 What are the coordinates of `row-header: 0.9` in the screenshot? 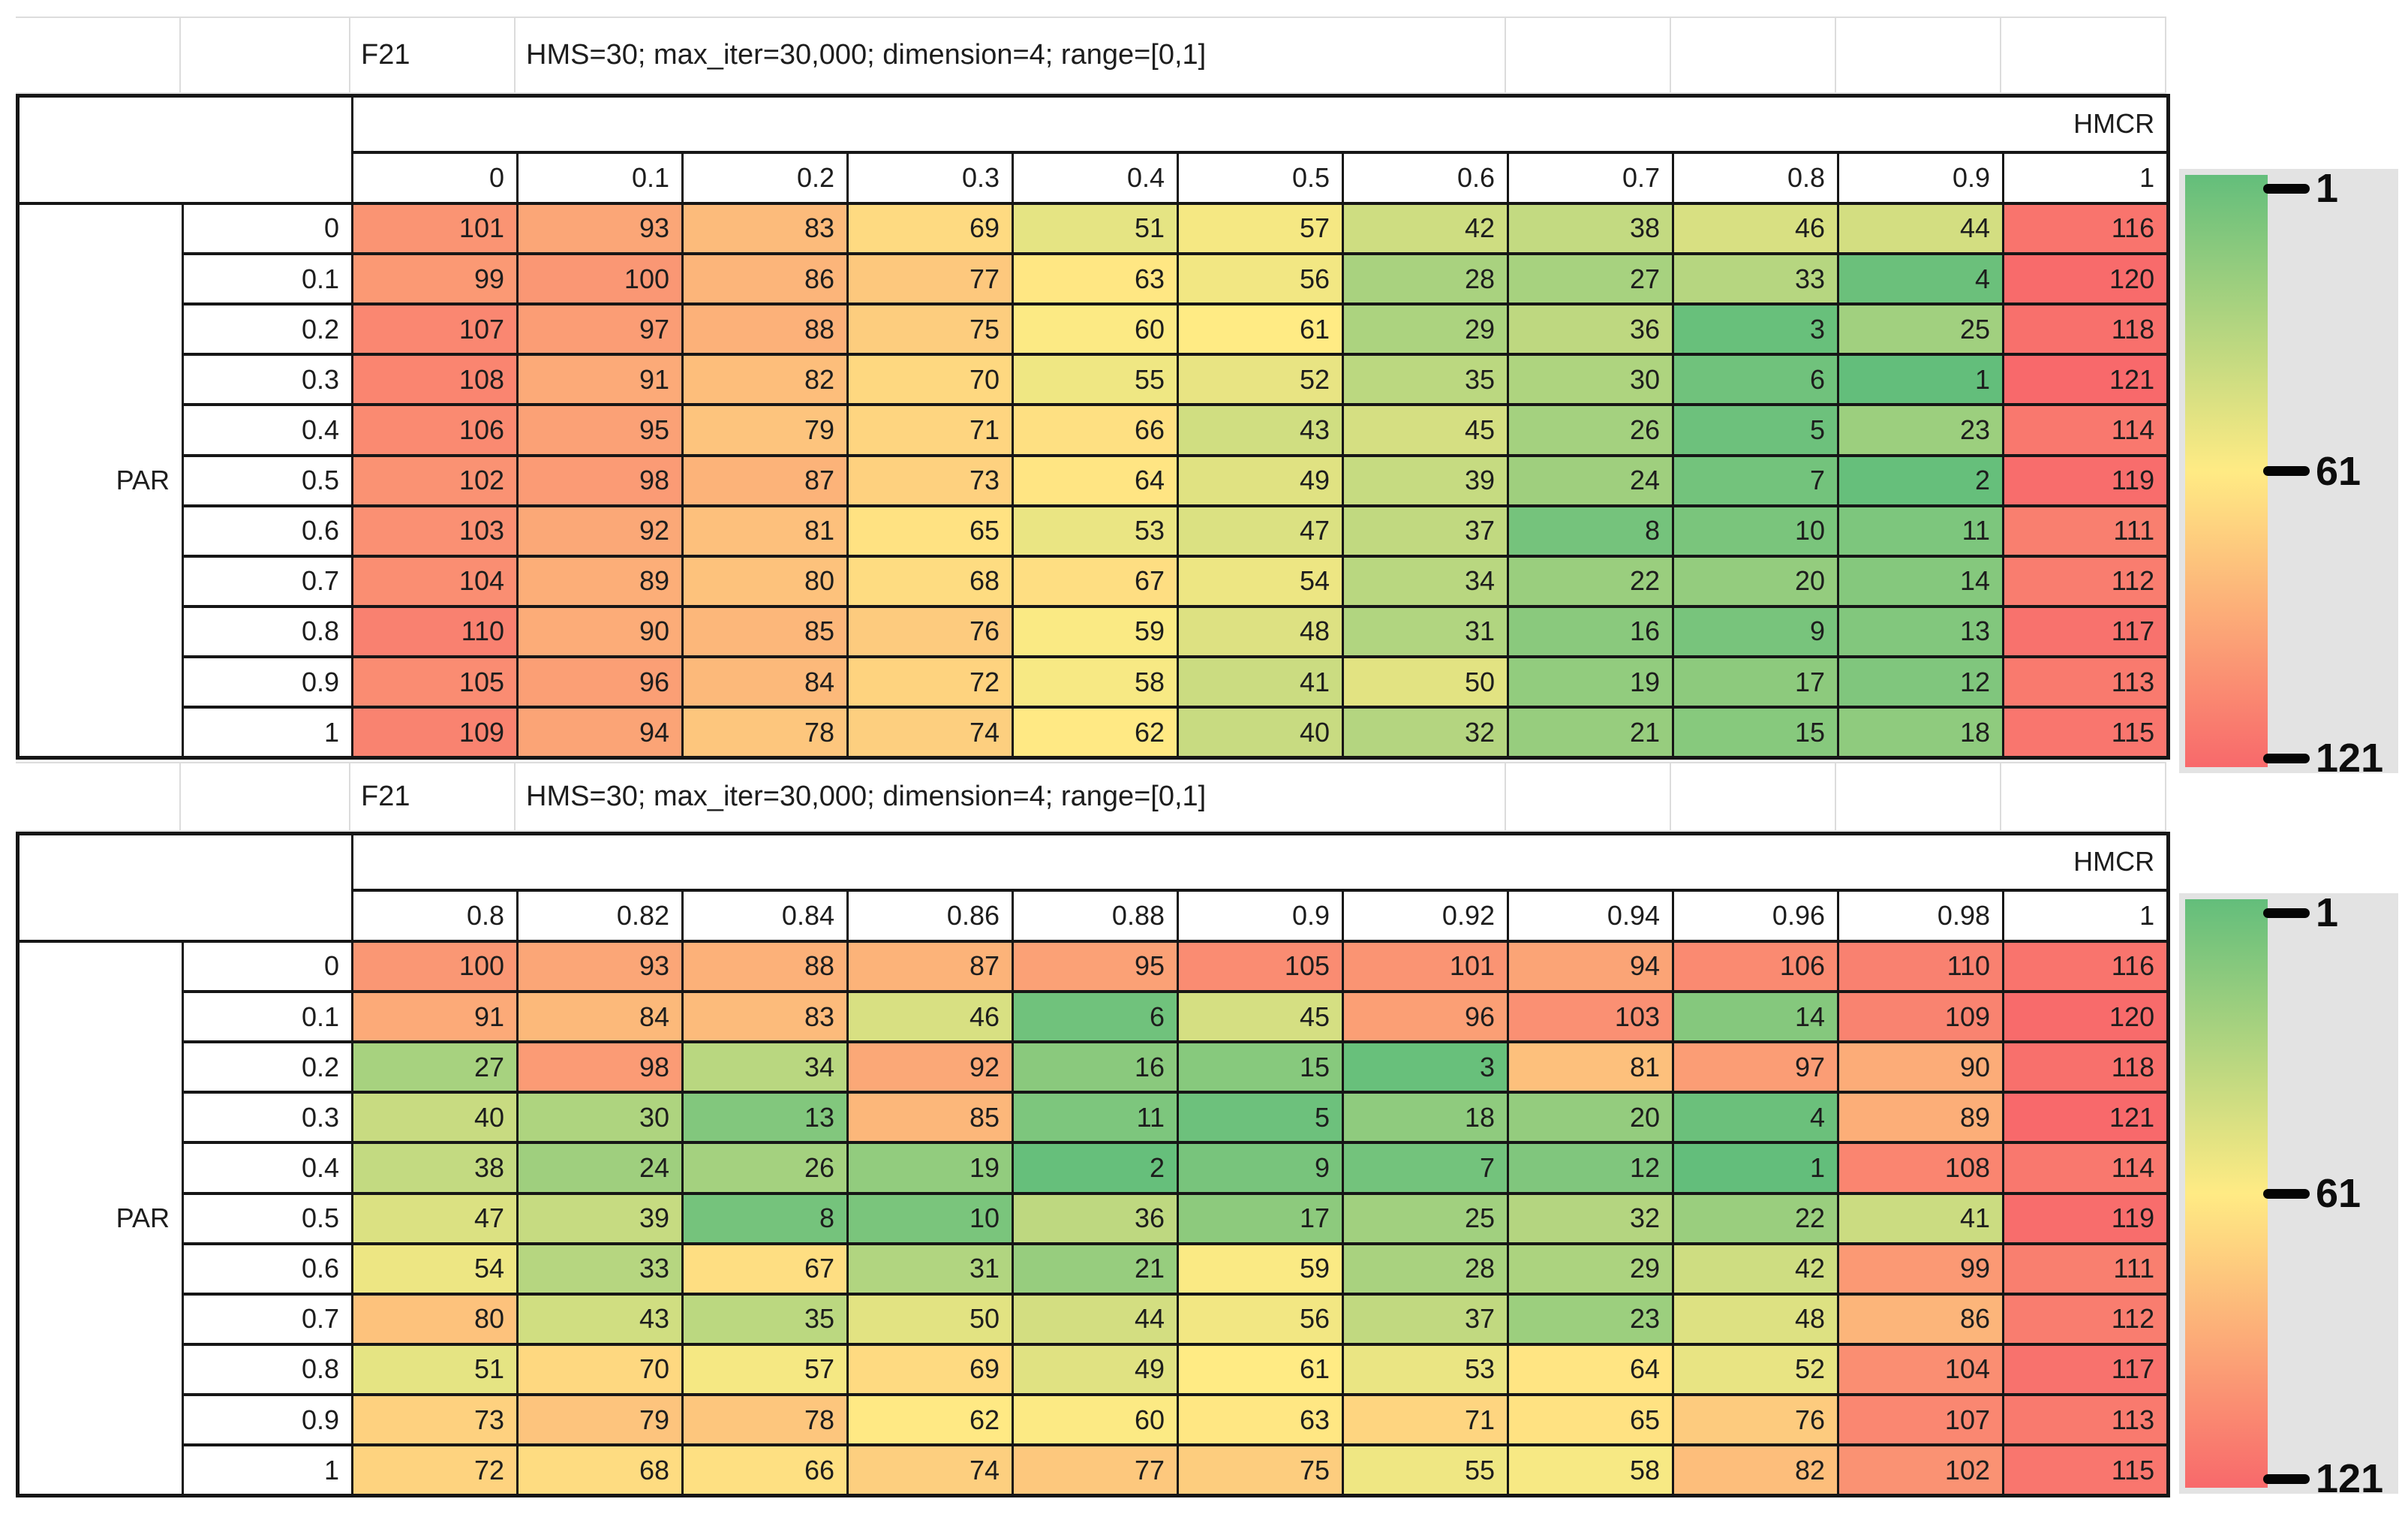 It's located at (268, 1420).